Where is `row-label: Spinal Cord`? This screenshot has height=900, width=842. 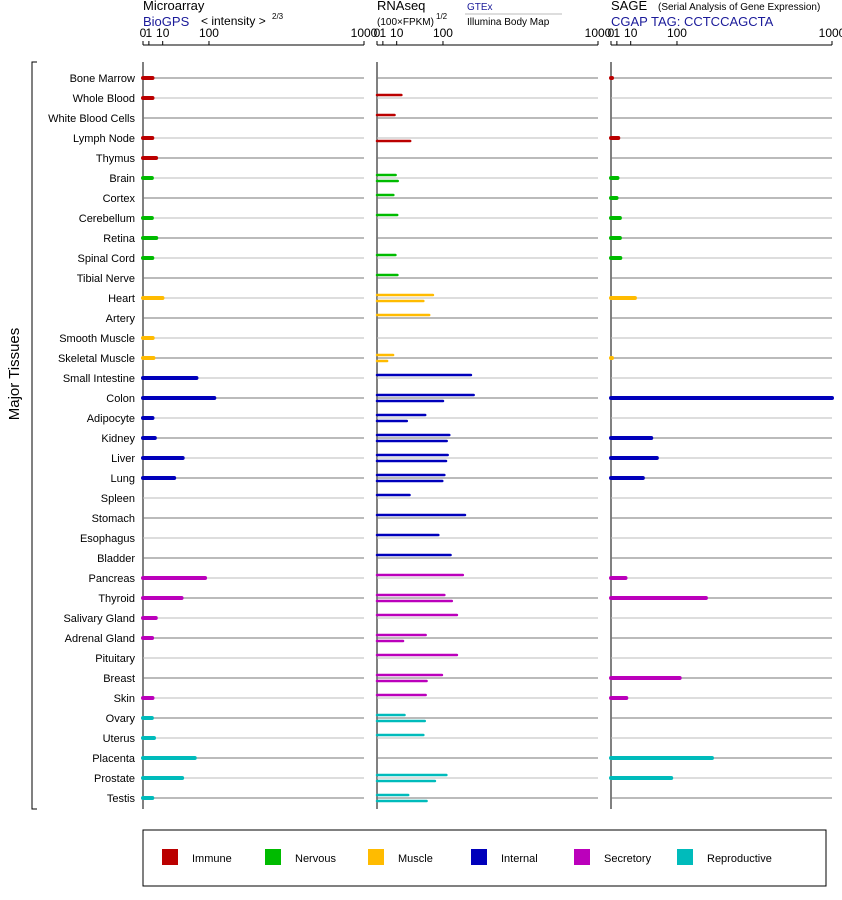
row-label: Spinal Cord is located at coordinates (106, 259).